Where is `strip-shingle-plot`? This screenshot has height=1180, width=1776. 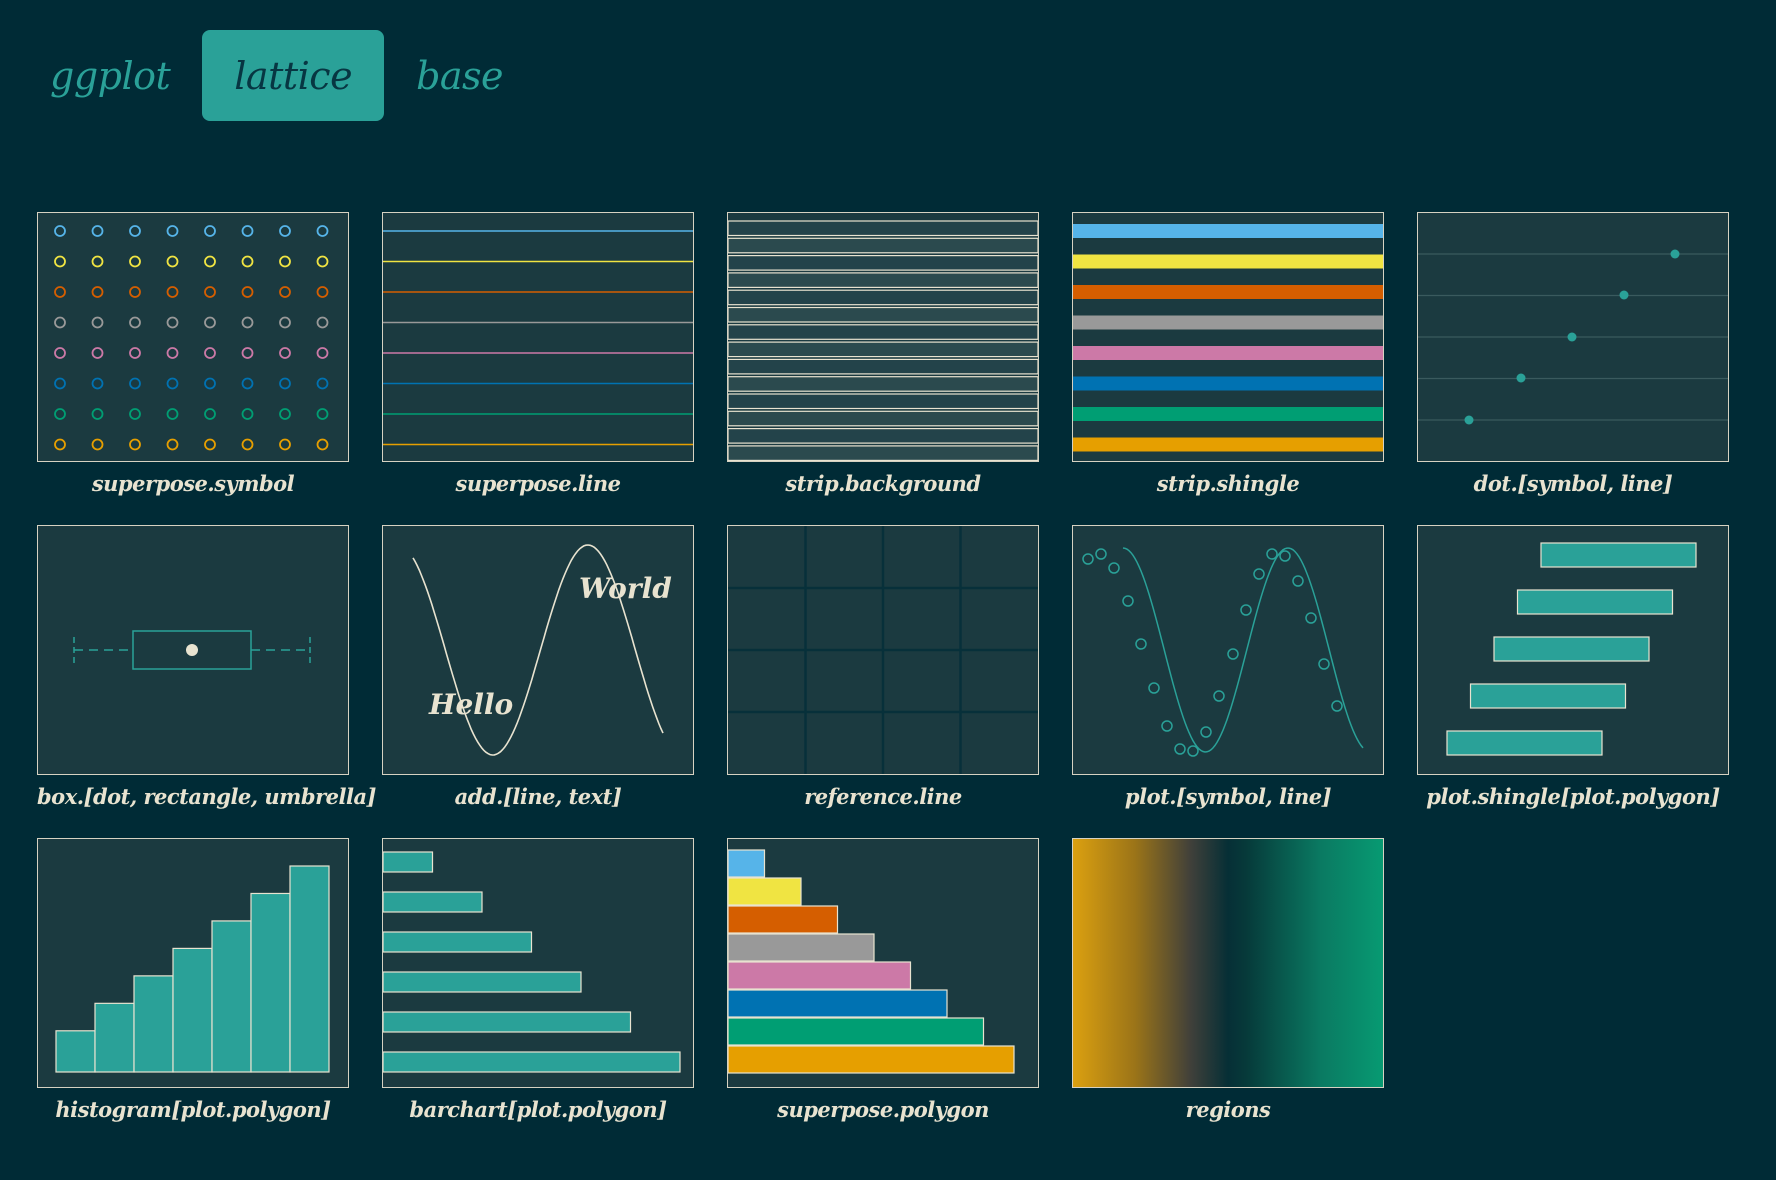 strip-shingle-plot is located at coordinates (1228, 338).